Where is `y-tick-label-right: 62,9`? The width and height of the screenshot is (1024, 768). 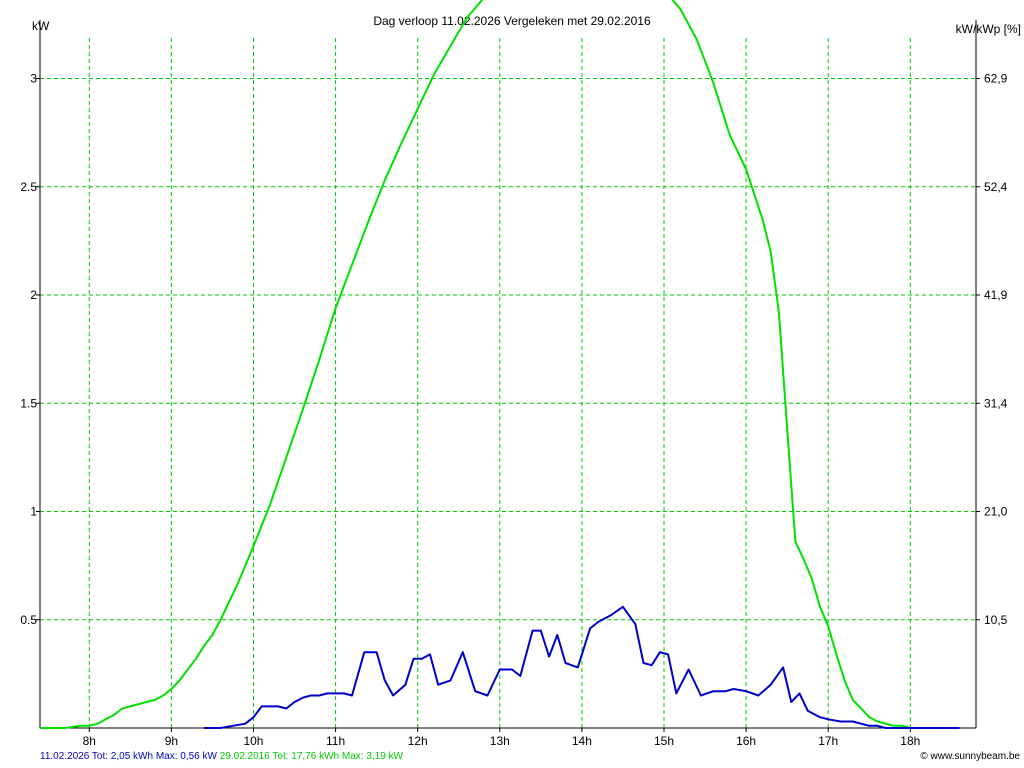
y-tick-label-right: 62,9 is located at coordinates (996, 79).